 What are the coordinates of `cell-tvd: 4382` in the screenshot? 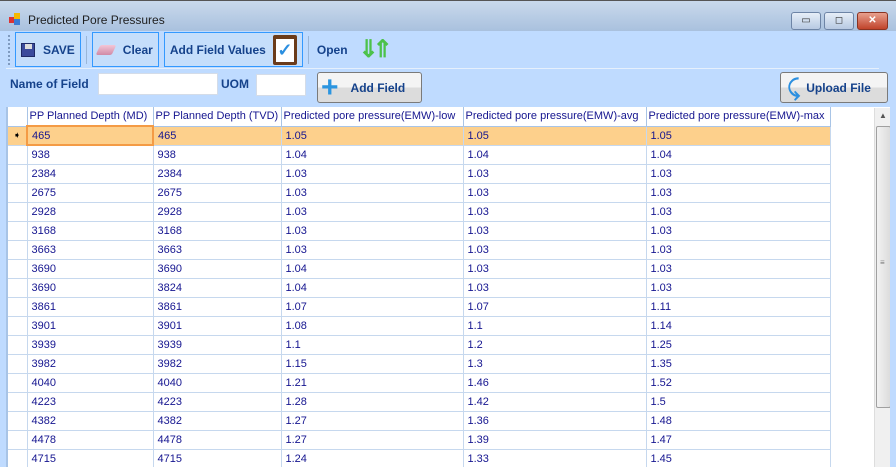 It's located at (217, 421).